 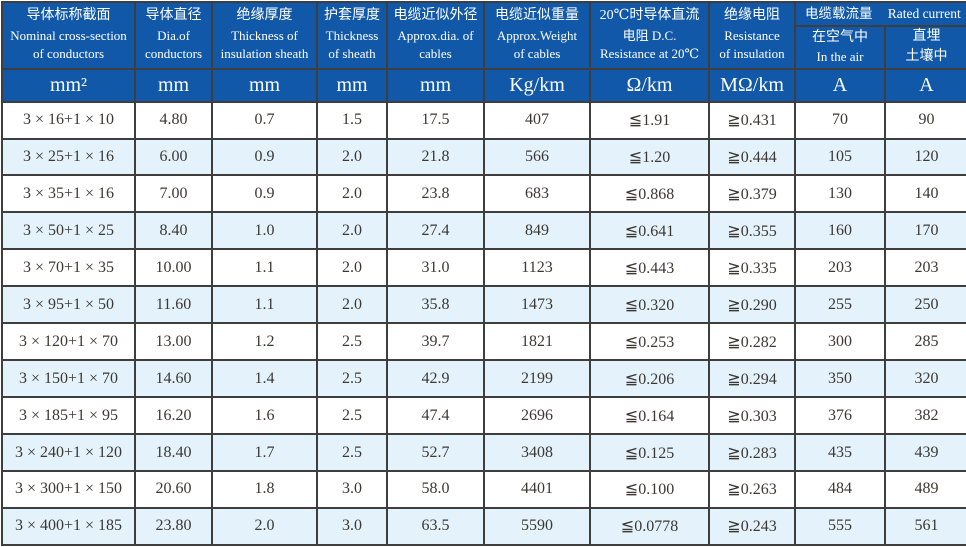 What do you see at coordinates (264, 85) in the screenshot?
I see `unit-insulation-thickness: mm` at bounding box center [264, 85].